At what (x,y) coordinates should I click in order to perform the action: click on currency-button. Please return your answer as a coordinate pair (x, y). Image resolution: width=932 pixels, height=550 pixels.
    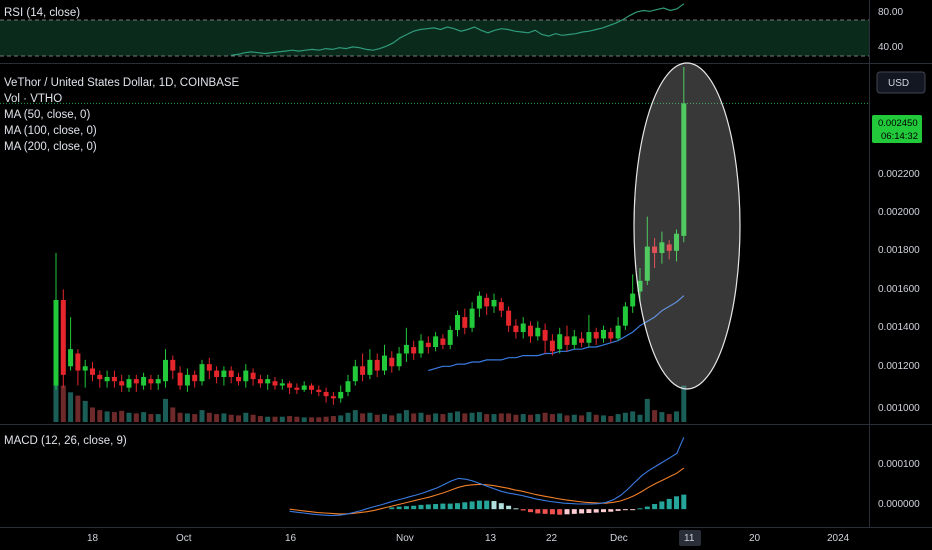
    Looking at the image, I should click on (901, 82).